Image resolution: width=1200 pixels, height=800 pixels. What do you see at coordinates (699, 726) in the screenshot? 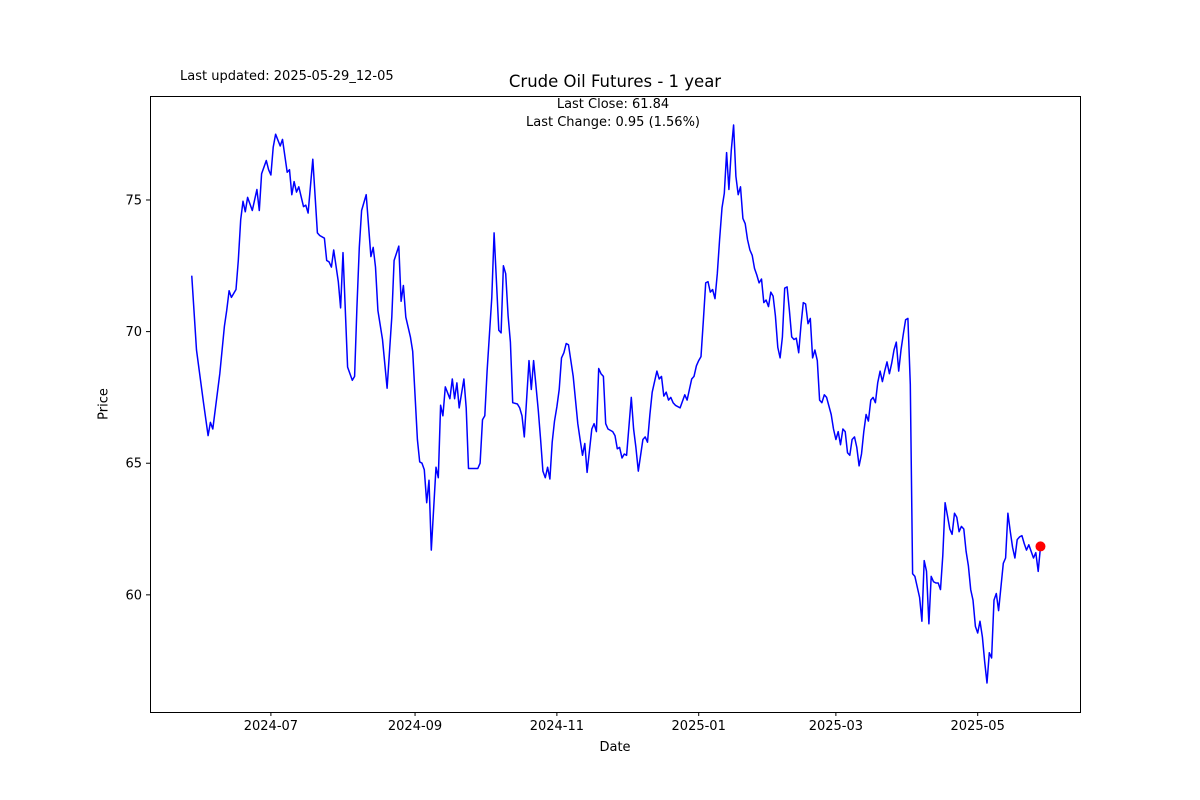
I see `x-tick-label: 2025-01` at bounding box center [699, 726].